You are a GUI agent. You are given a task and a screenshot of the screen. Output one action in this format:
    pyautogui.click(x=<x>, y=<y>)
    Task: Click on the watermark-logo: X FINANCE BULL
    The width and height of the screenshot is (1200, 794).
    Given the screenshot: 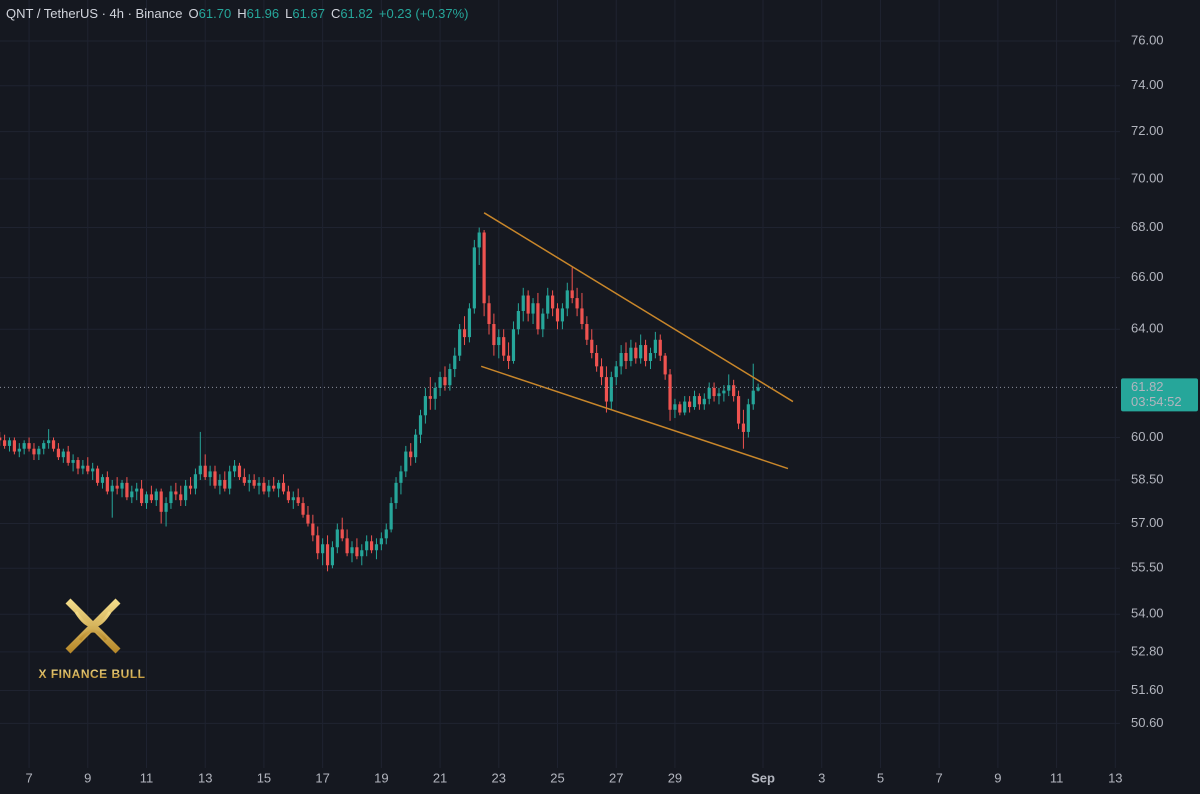 What is the action you would take?
    pyautogui.click(x=92, y=639)
    